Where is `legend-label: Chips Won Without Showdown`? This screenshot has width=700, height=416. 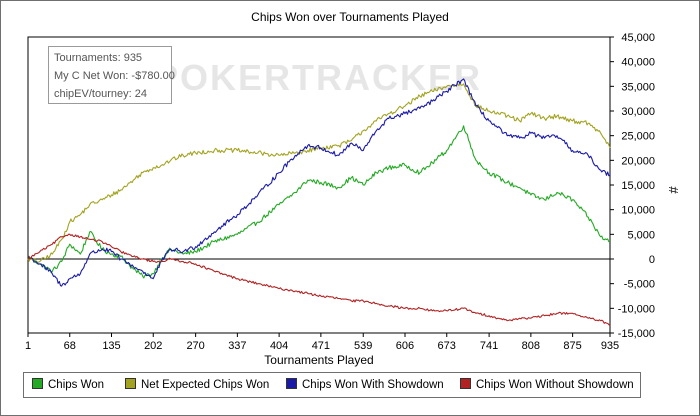
legend-label: Chips Won Without Showdown is located at coordinates (555, 385).